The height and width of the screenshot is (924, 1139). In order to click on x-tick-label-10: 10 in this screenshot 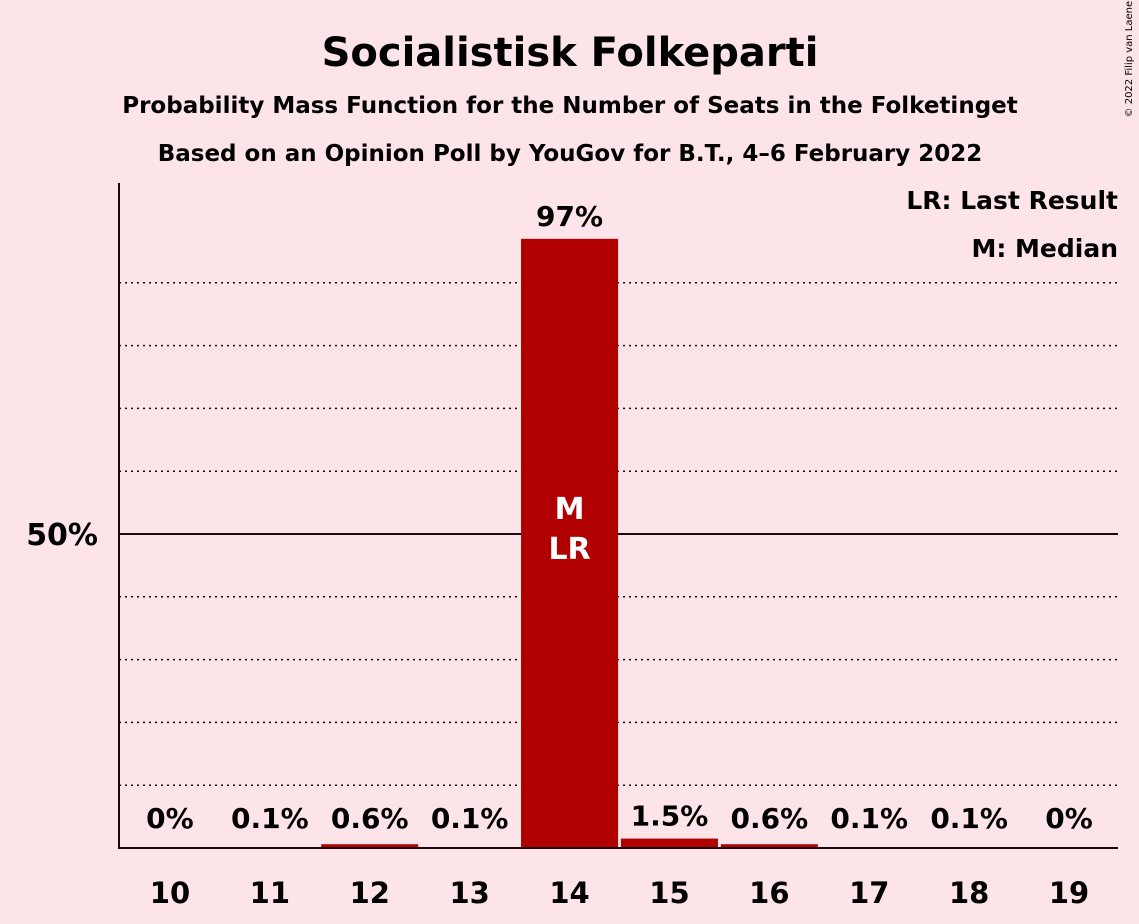, I will do `click(170, 893)`.